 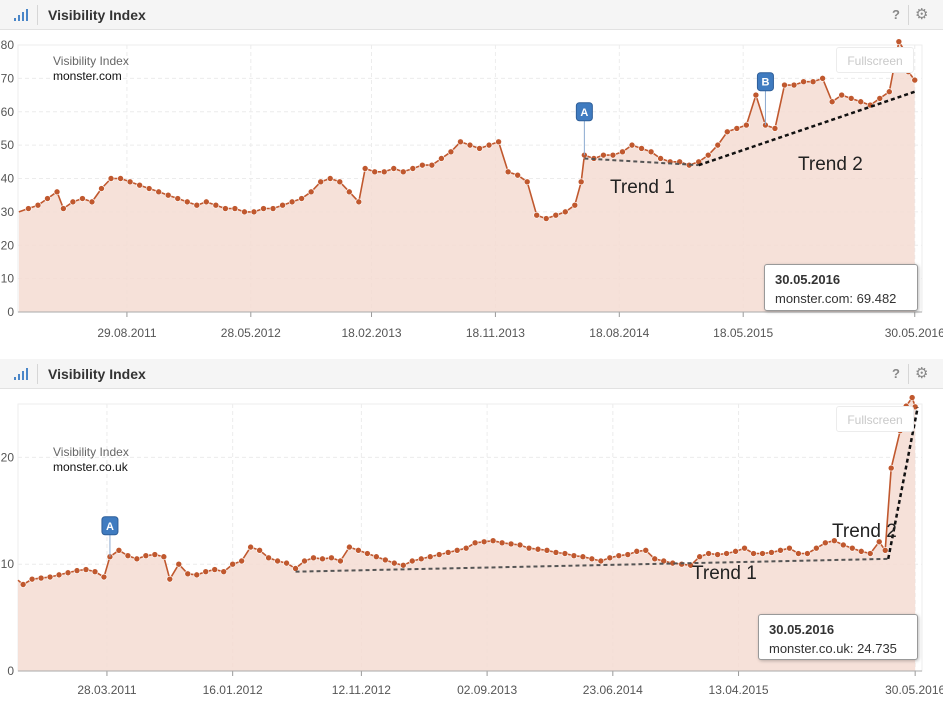 What do you see at coordinates (110, 526) in the screenshot?
I see `event-marker` at bounding box center [110, 526].